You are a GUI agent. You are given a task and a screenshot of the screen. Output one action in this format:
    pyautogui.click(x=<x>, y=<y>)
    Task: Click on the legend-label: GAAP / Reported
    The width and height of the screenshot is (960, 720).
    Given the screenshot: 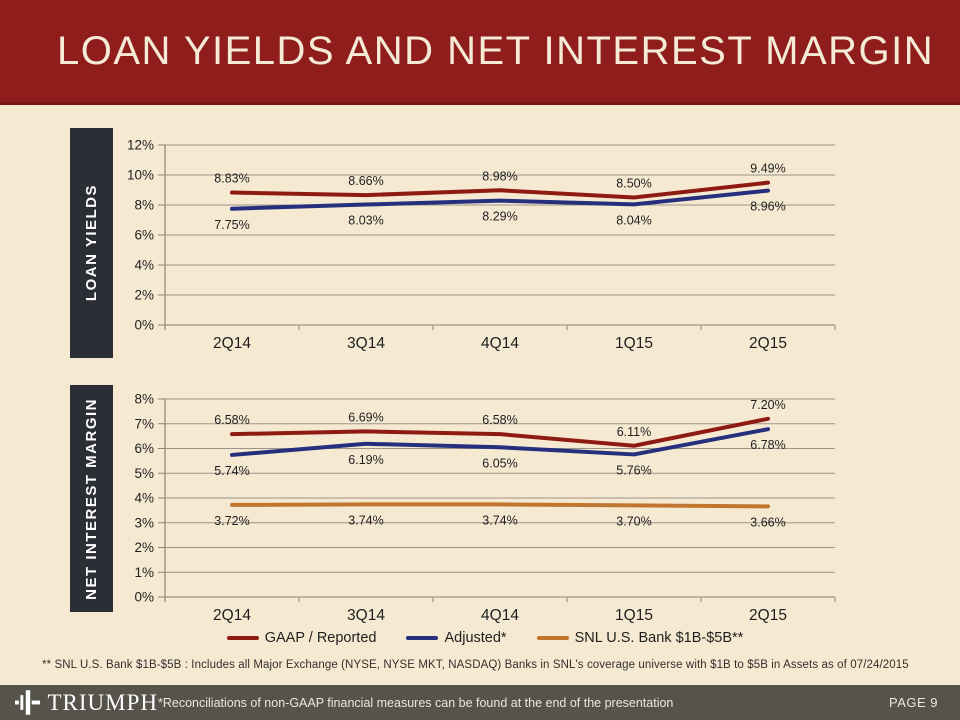 What is the action you would take?
    pyautogui.click(x=320, y=638)
    